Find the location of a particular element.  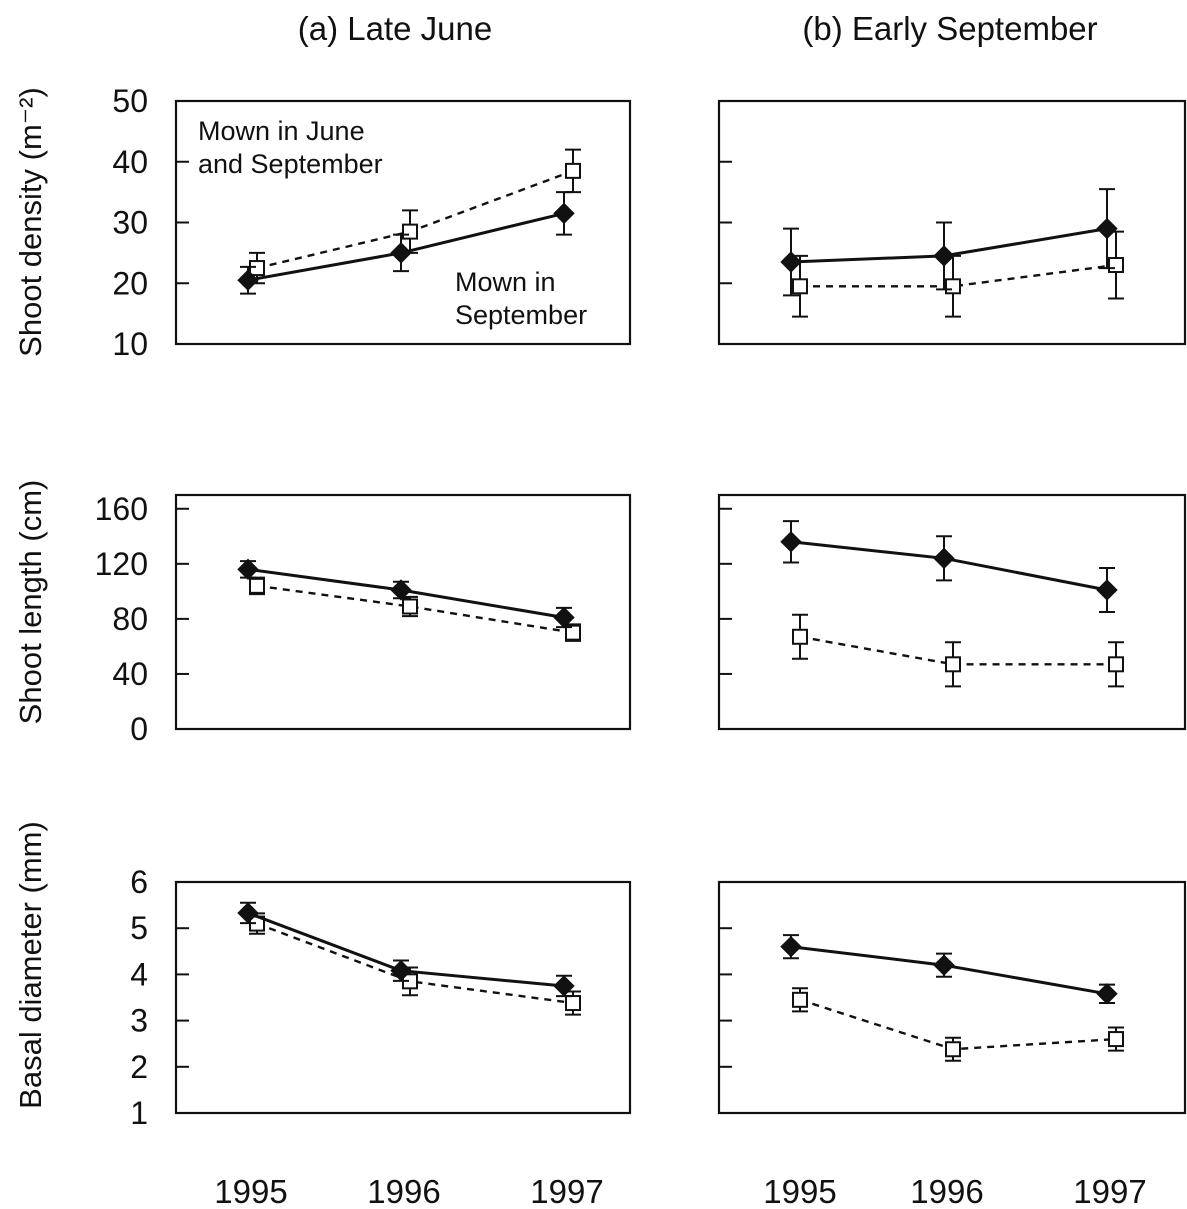

annotation-mown-september-line1: Mown in is located at coordinates (505, 282).